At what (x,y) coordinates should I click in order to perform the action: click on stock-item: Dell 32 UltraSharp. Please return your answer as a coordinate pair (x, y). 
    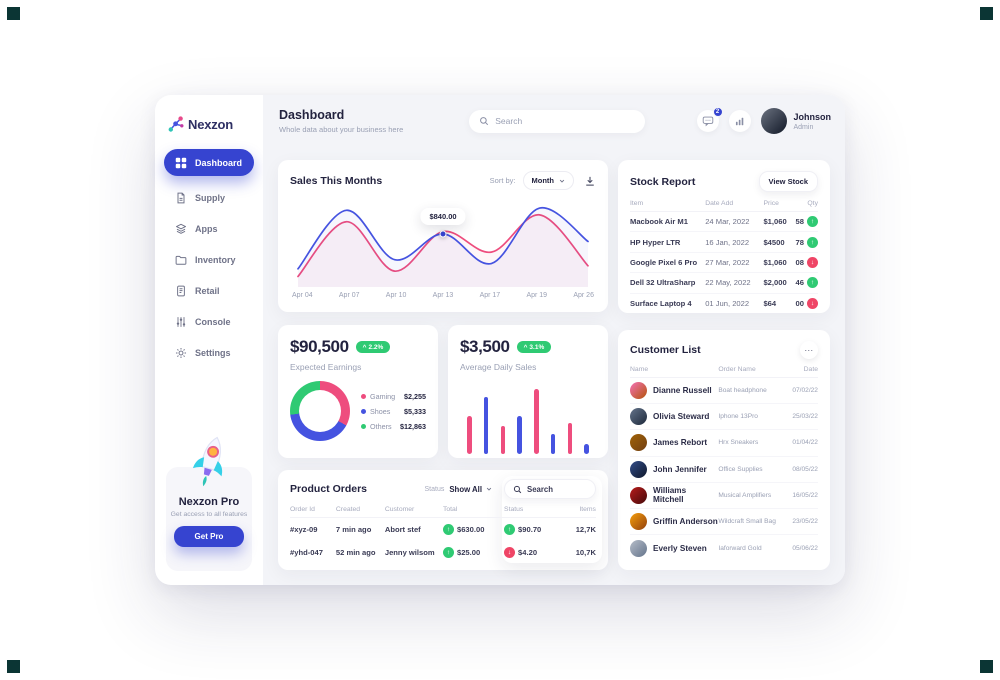
    Looking at the image, I should click on (663, 283).